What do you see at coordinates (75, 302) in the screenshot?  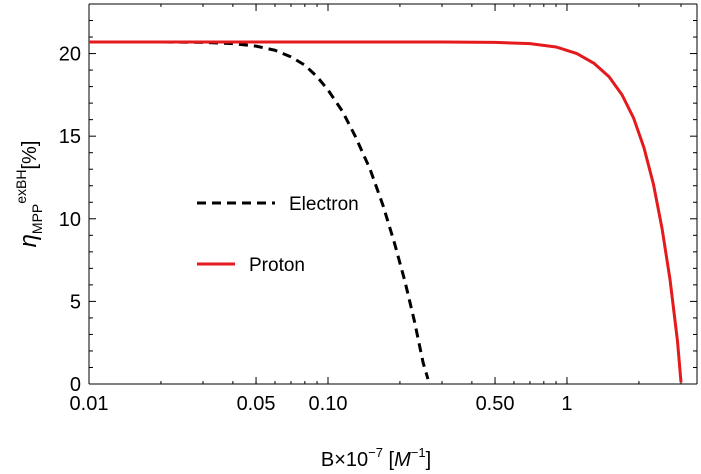 I see `y-tick-label: 5` at bounding box center [75, 302].